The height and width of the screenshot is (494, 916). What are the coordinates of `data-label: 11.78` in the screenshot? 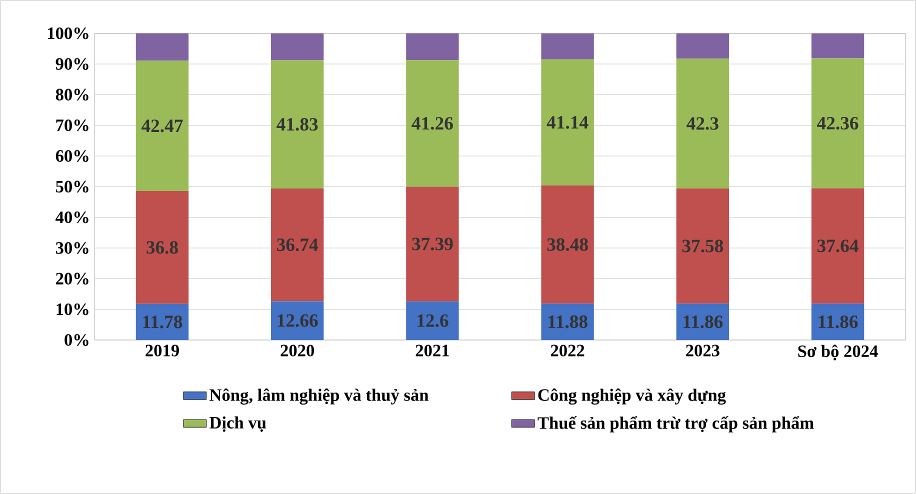 It's located at (162, 322).